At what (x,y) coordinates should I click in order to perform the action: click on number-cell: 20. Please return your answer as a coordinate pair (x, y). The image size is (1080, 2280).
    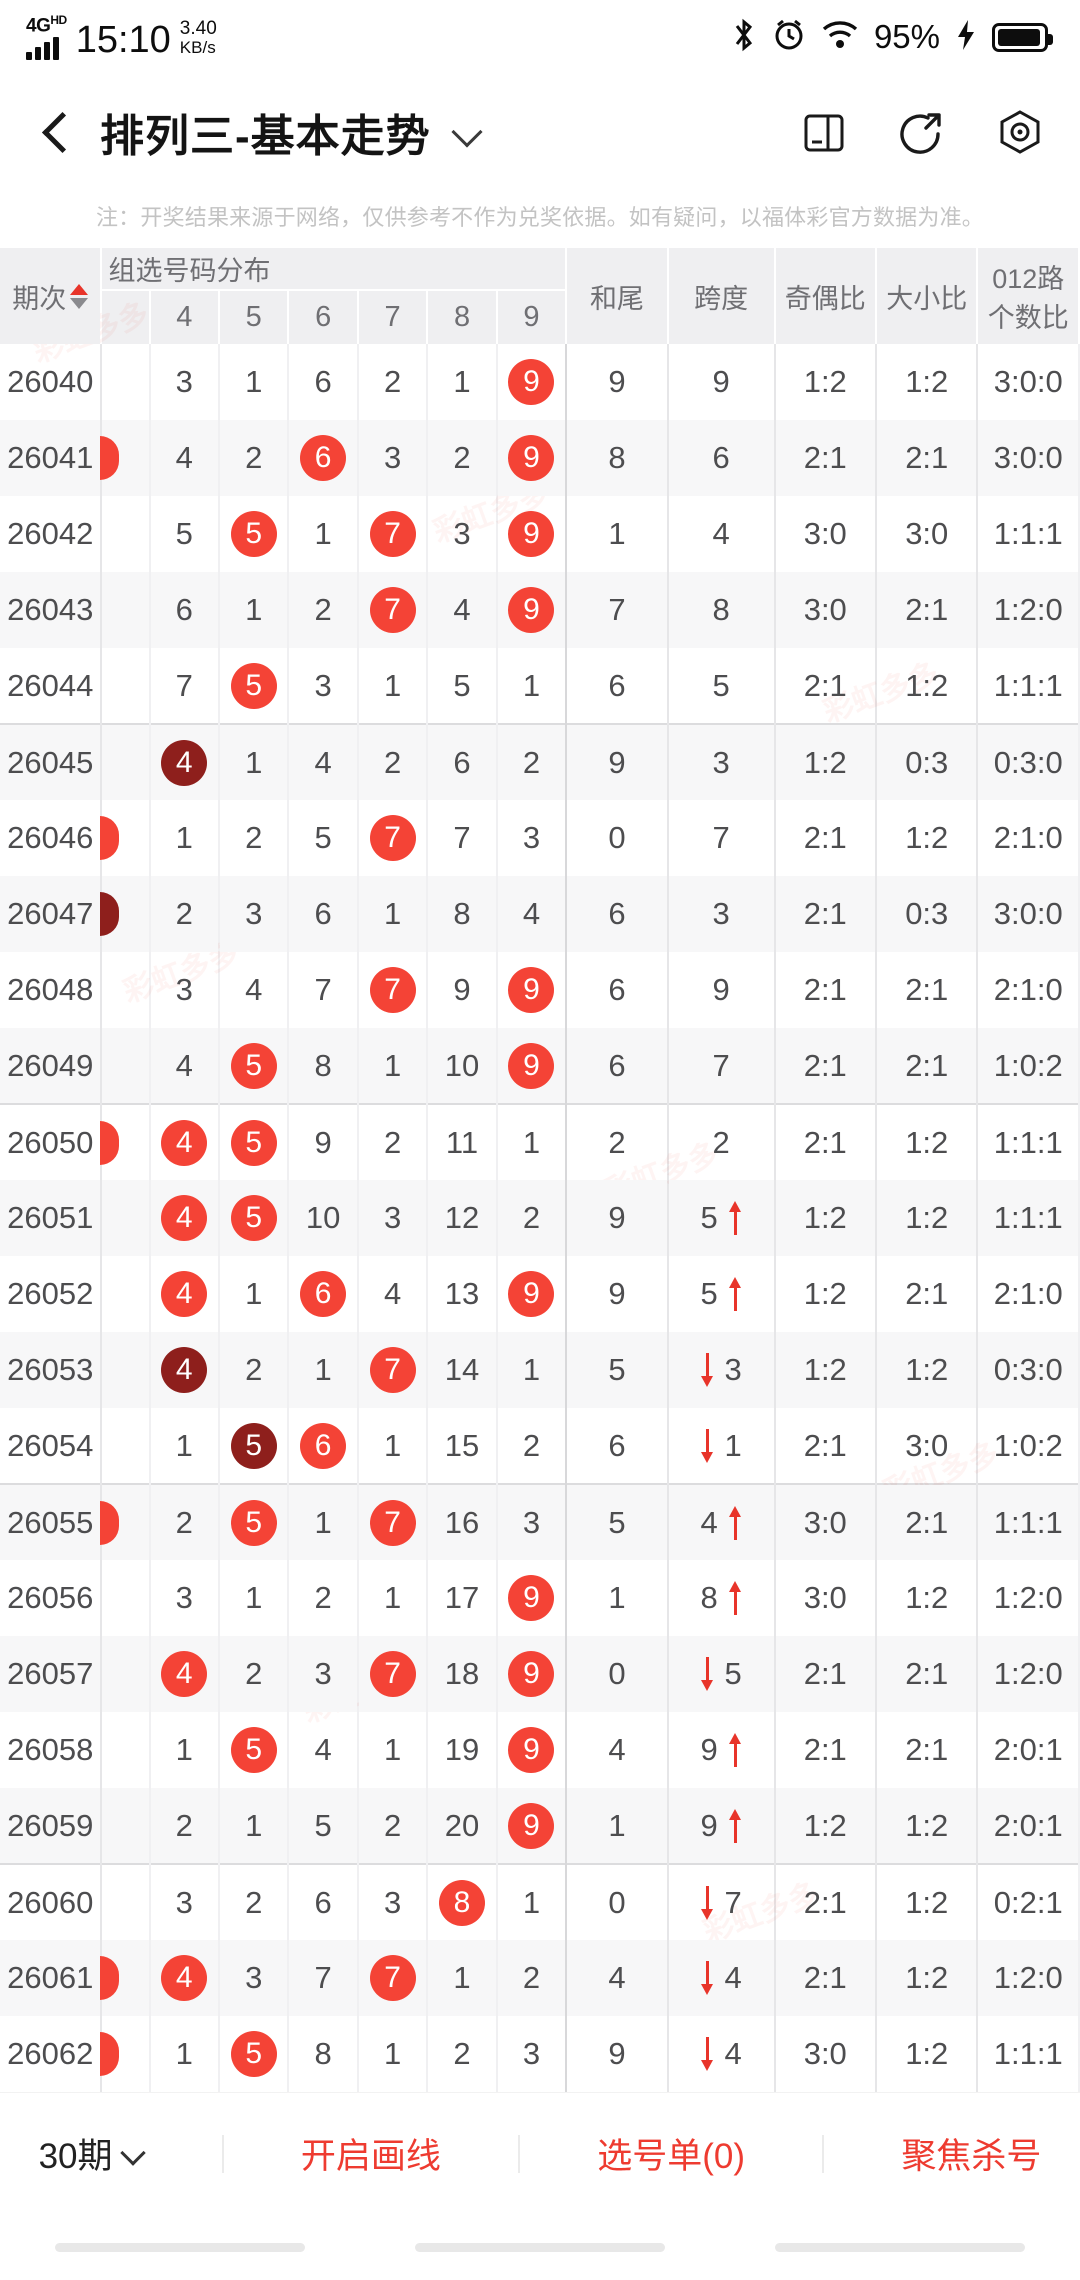
    Looking at the image, I should click on (462, 1826).